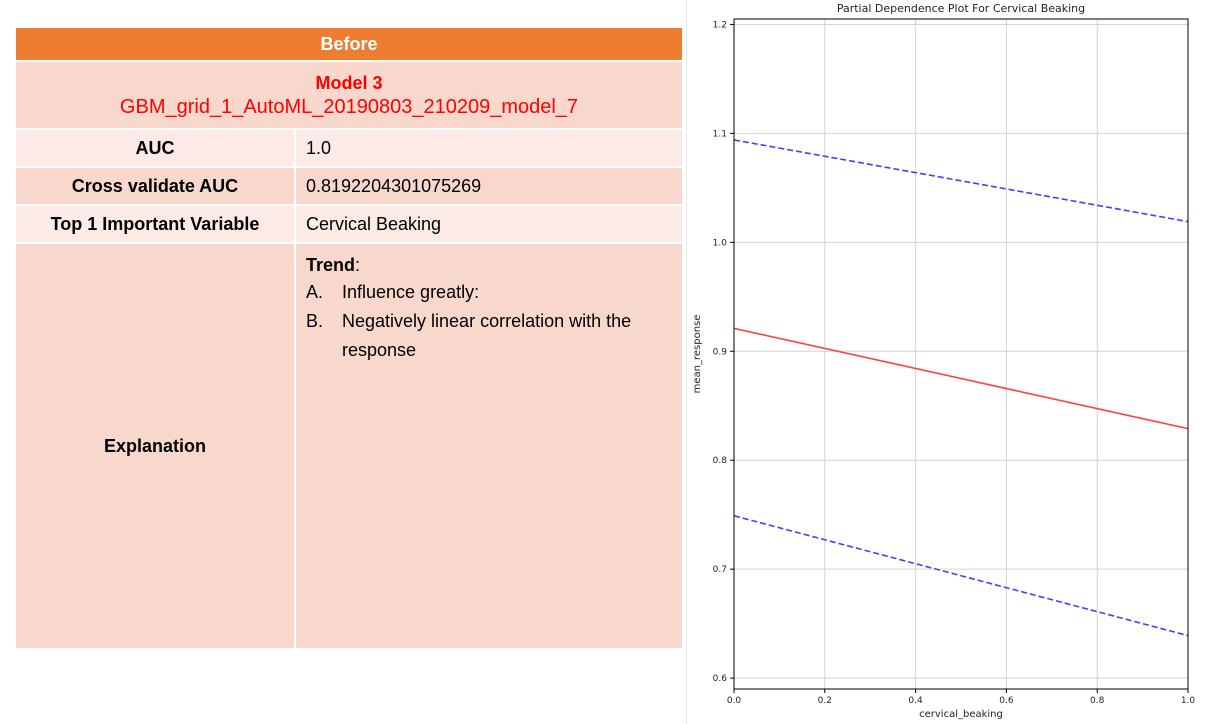 The width and height of the screenshot is (1206, 724). I want to click on y-tick-label: 1.2, so click(720, 25).